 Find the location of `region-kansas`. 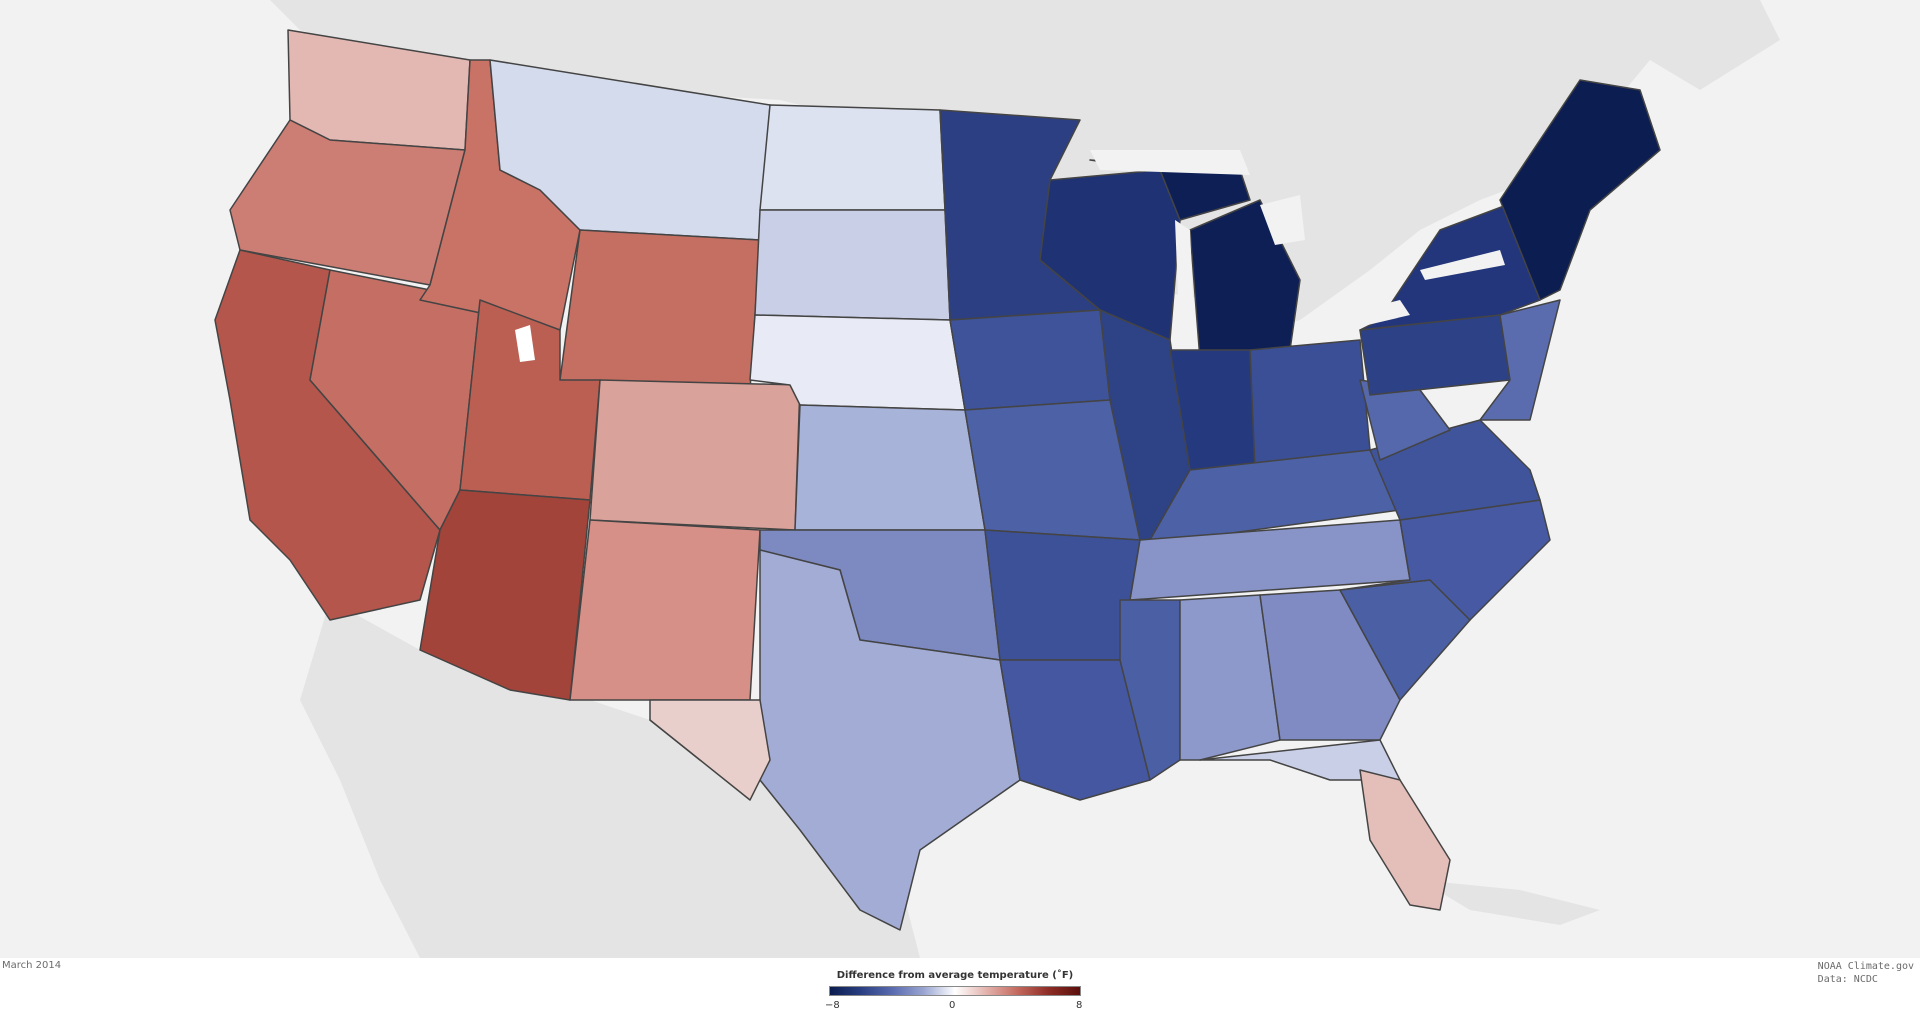

region-kansas is located at coordinates (890, 467).